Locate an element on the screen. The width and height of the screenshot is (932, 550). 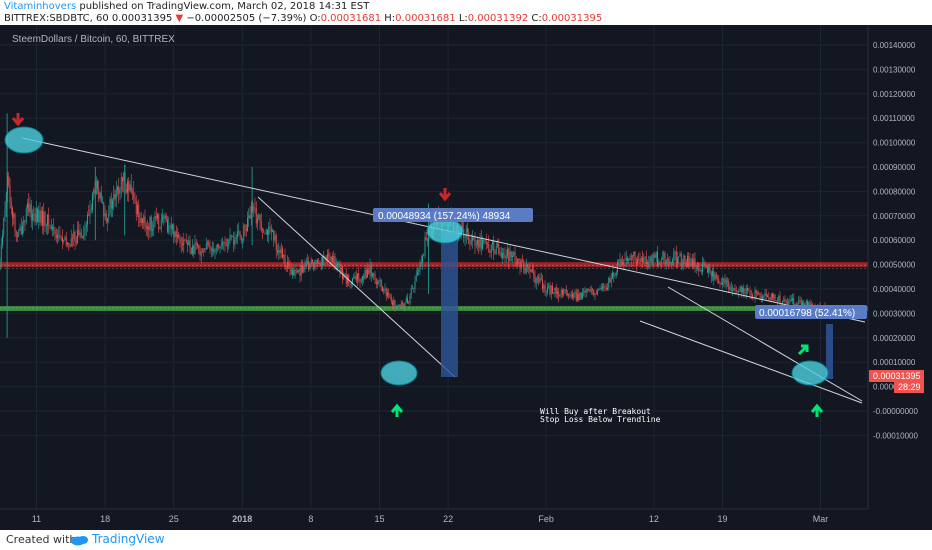
x-tick-label: 25 is located at coordinates (174, 519).